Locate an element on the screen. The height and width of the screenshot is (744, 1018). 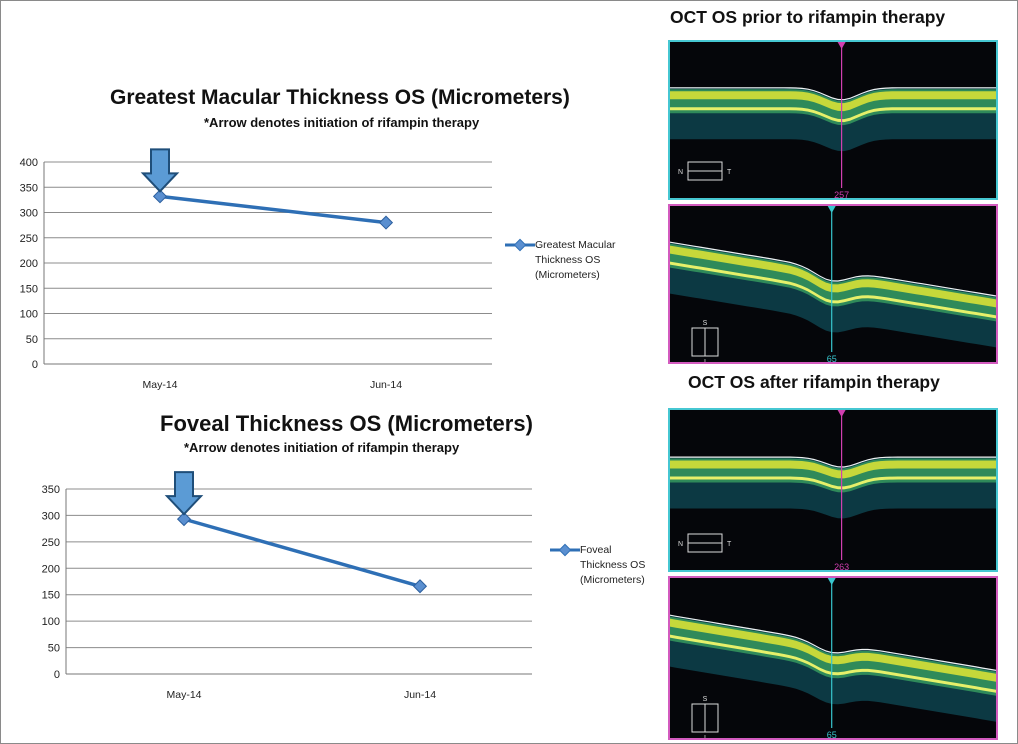
chart2-legend-line2: Thickness OS is located at coordinates (613, 565).